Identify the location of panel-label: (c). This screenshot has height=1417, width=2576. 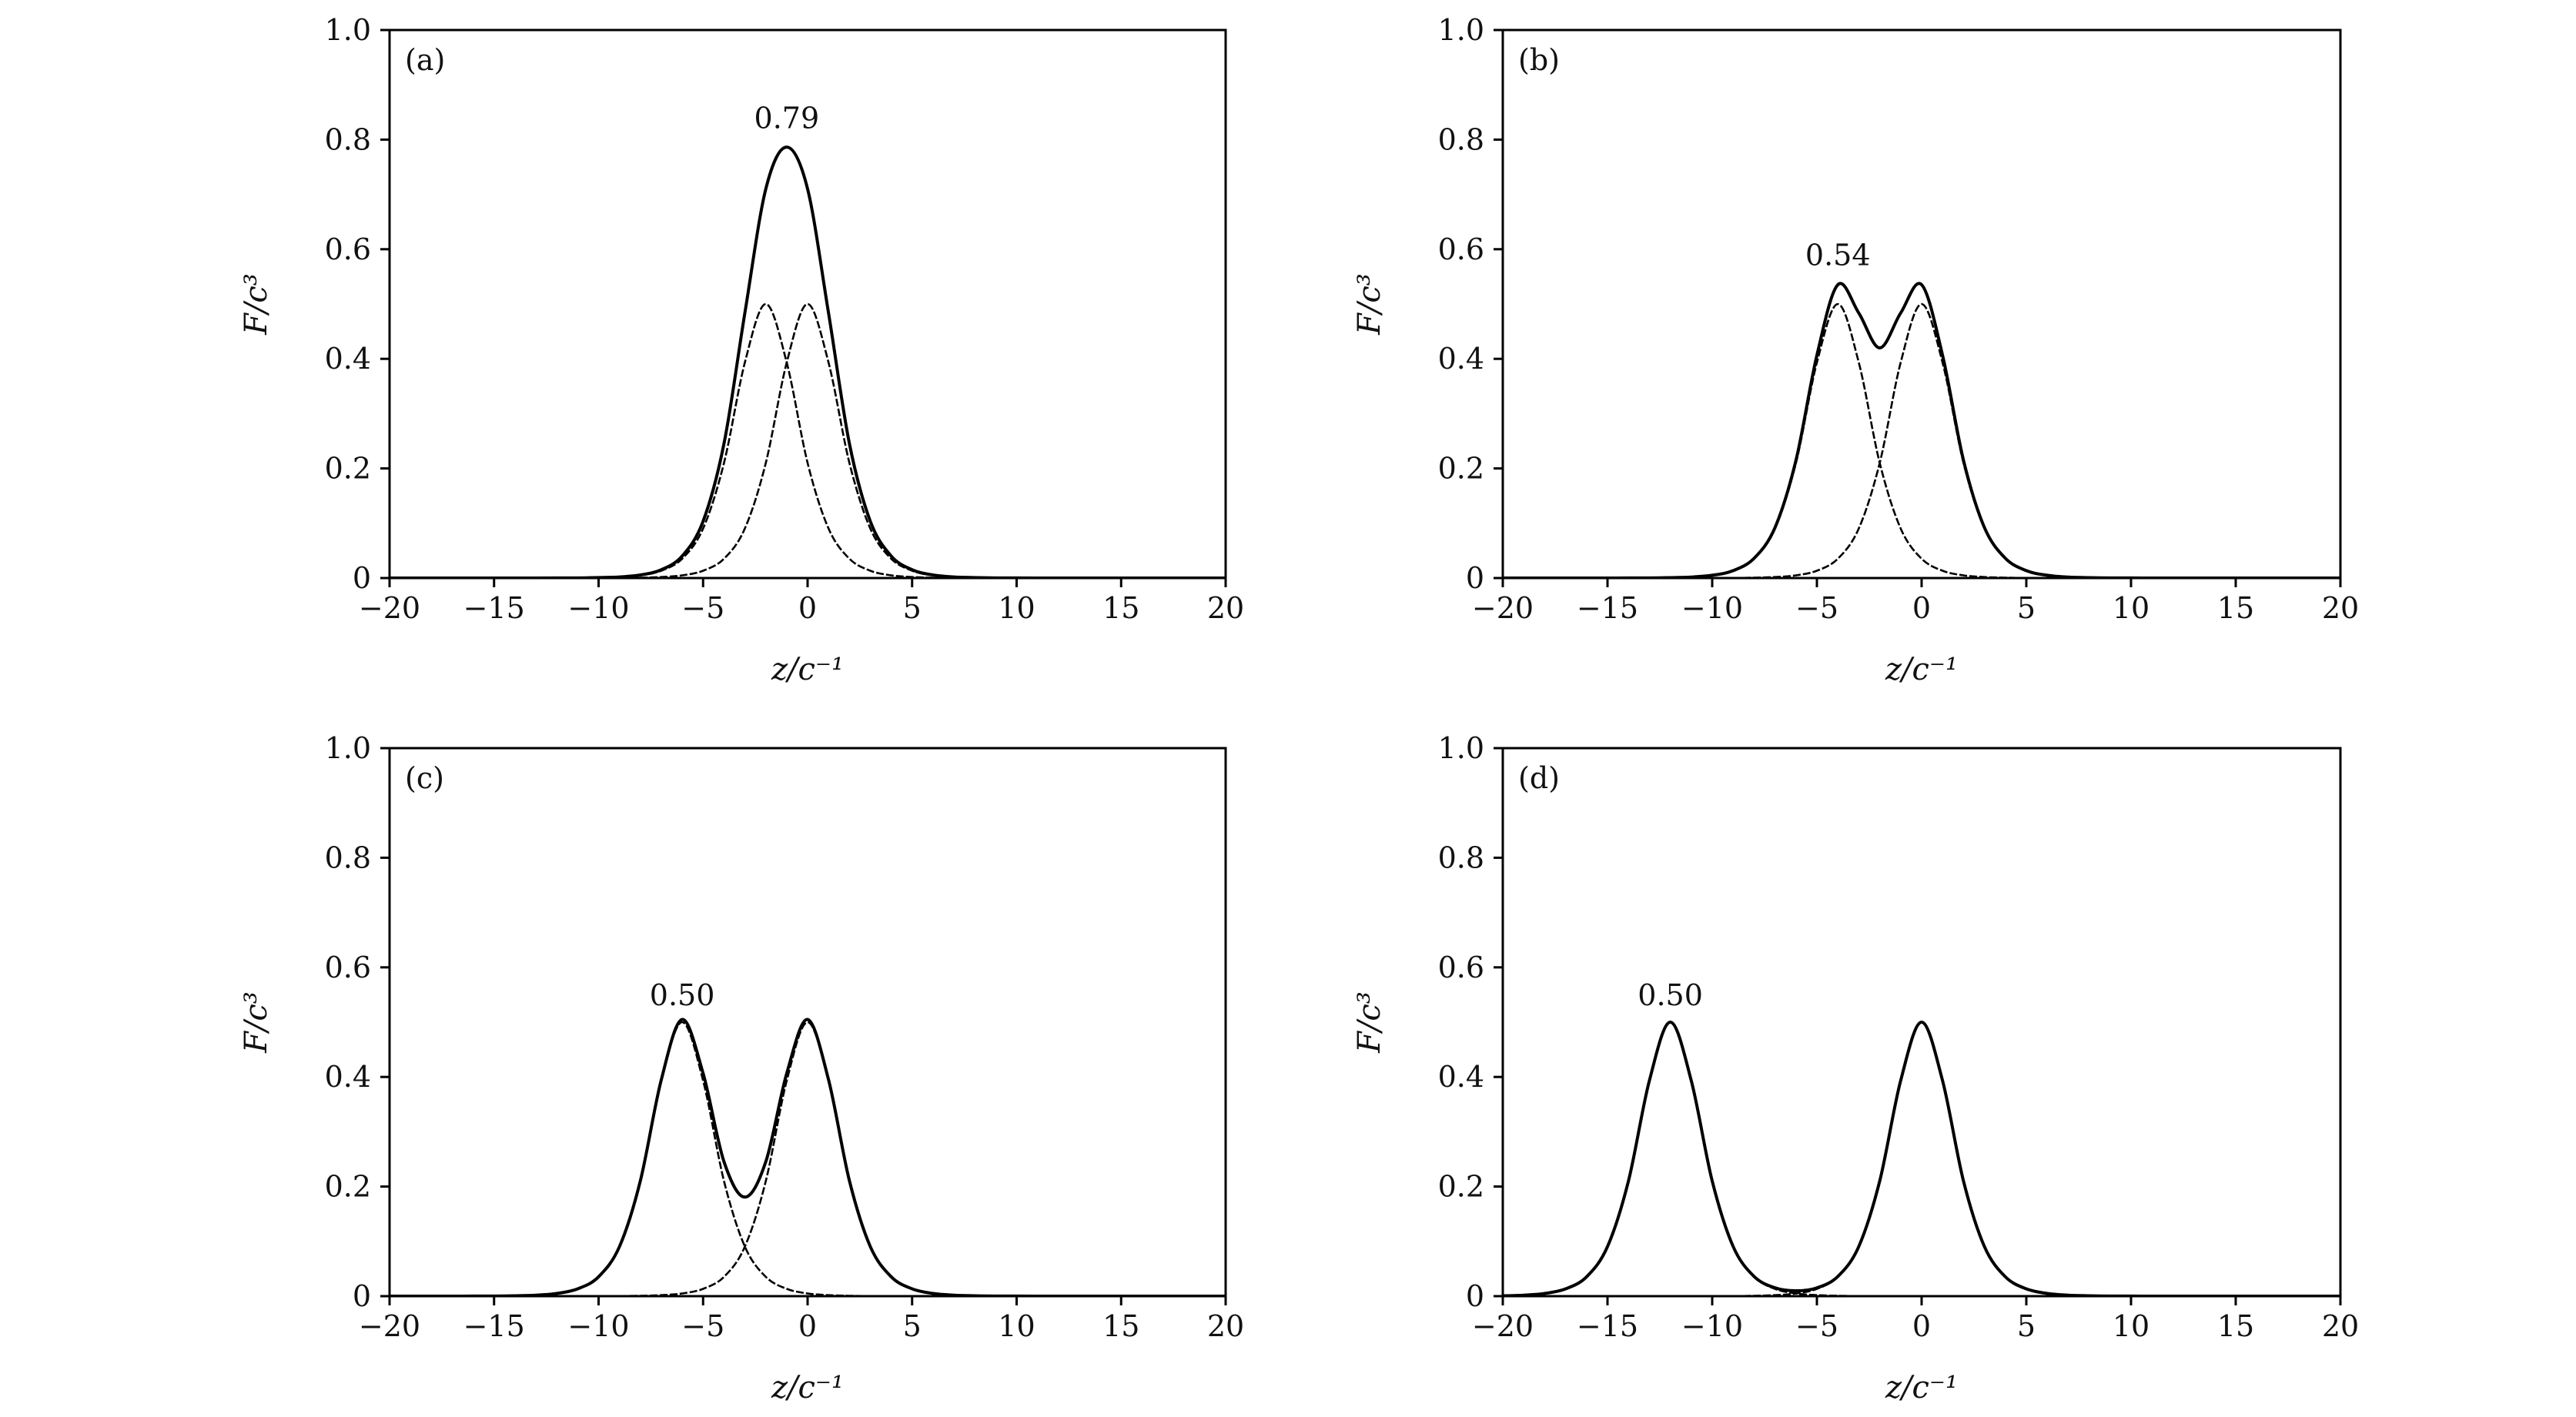
(424, 778).